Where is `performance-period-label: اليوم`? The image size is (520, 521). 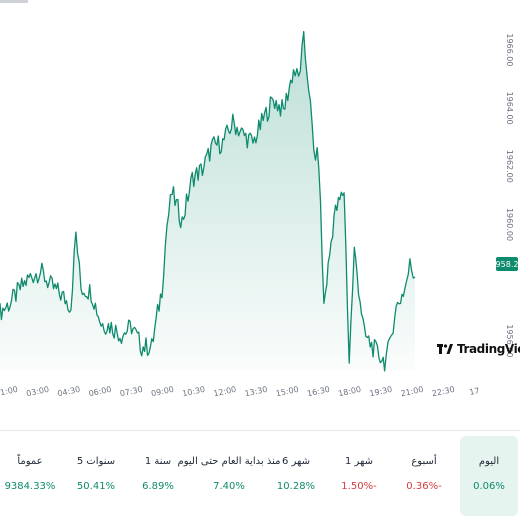 performance-period-label: اليوم is located at coordinates (489, 461).